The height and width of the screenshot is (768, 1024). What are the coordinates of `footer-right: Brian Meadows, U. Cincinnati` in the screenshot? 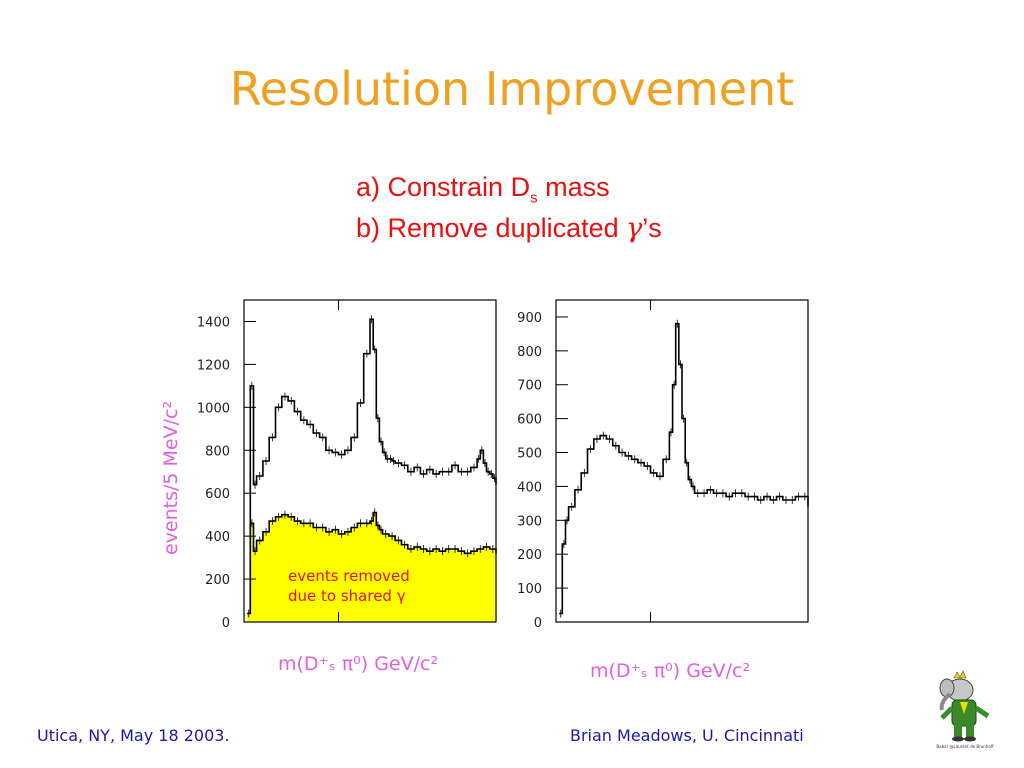 It's located at (687, 735).